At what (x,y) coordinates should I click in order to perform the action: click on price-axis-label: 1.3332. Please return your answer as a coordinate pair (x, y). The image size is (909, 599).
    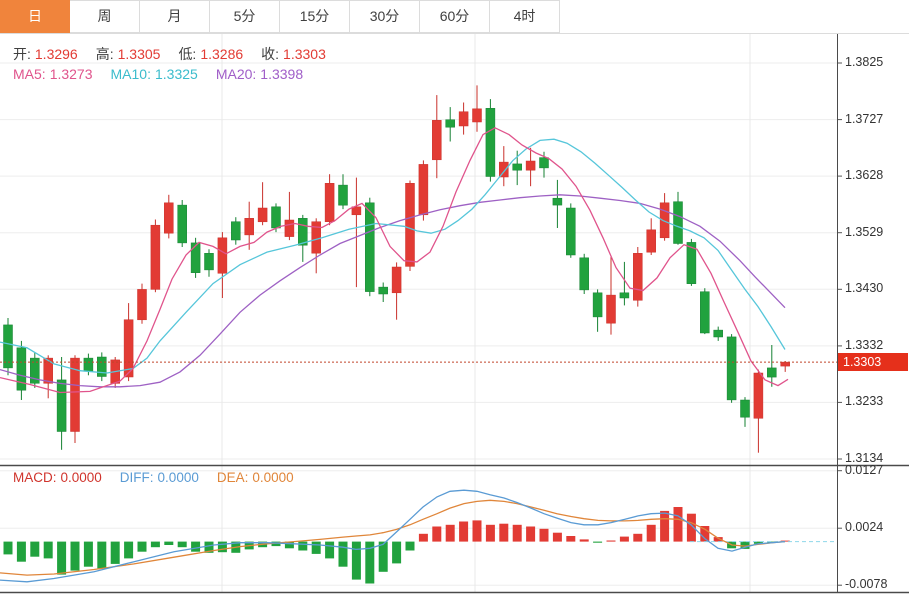
    Looking at the image, I should click on (864, 344).